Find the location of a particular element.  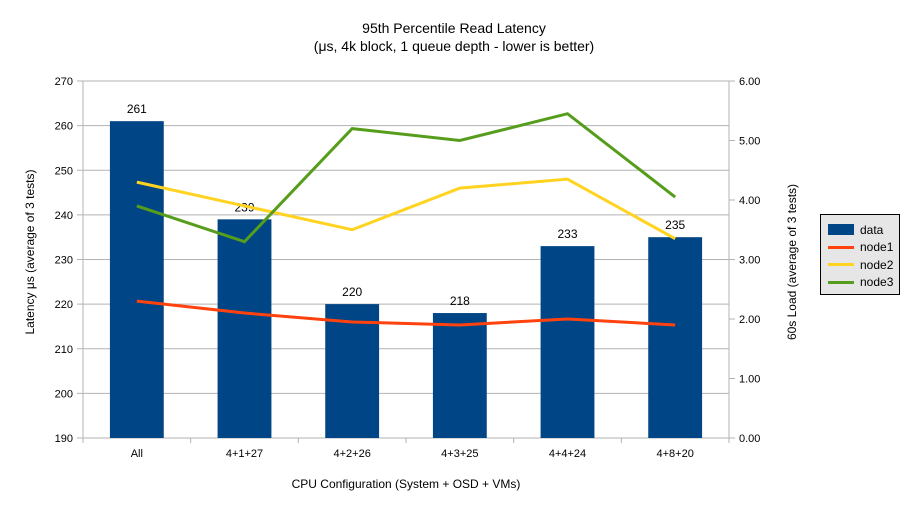

x-tick-label: 4+8+20 is located at coordinates (675, 454).